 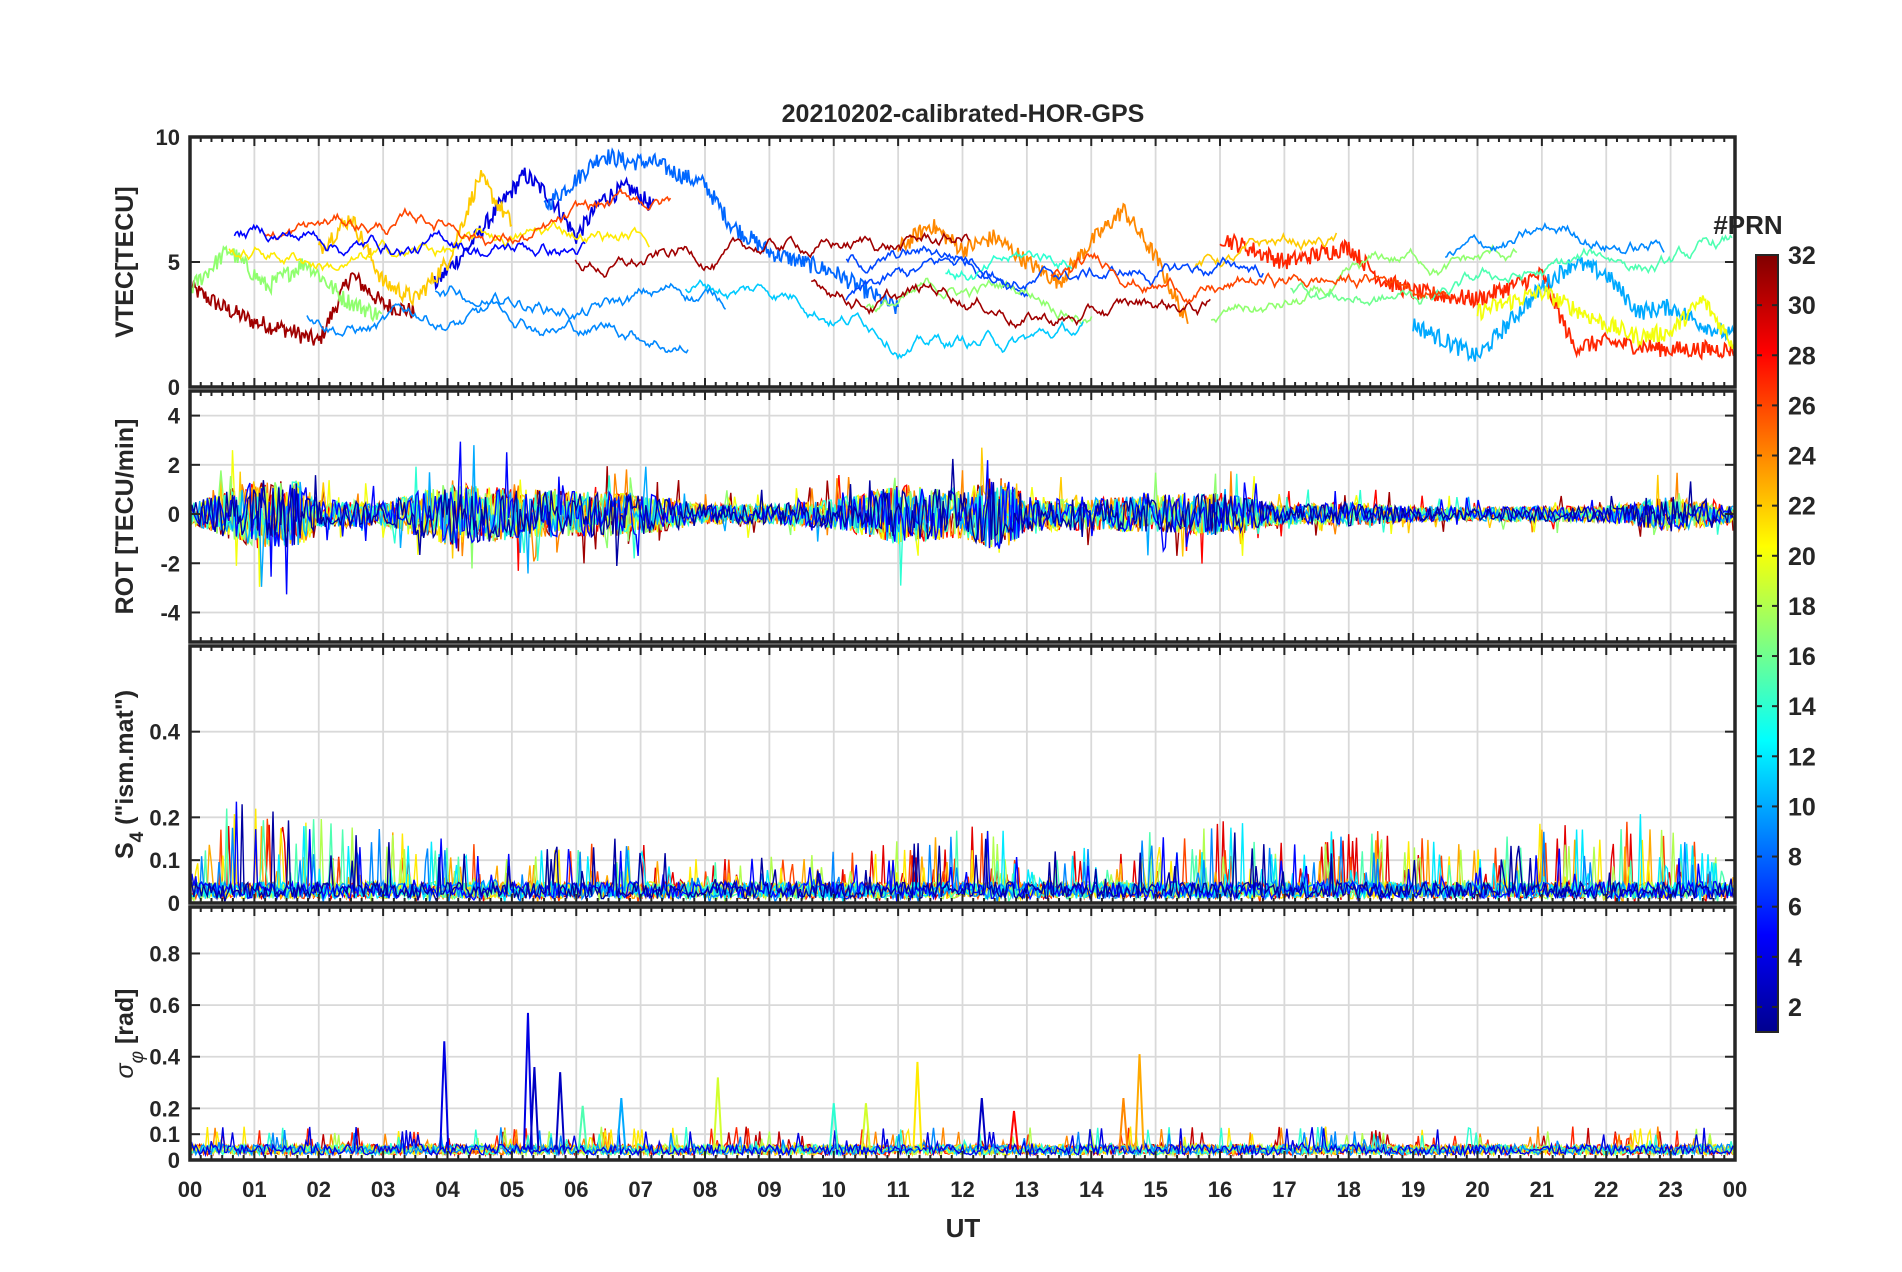 I want to click on y-tick-label: 0.2, so click(x=164, y=817).